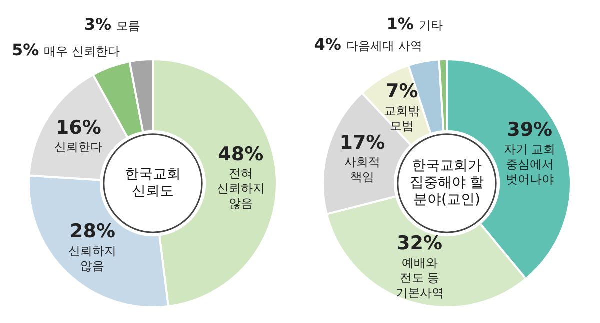 This screenshot has width=600, height=323. I want to click on slice-label: 예배와 전도 등 기본사역, so click(420, 278).